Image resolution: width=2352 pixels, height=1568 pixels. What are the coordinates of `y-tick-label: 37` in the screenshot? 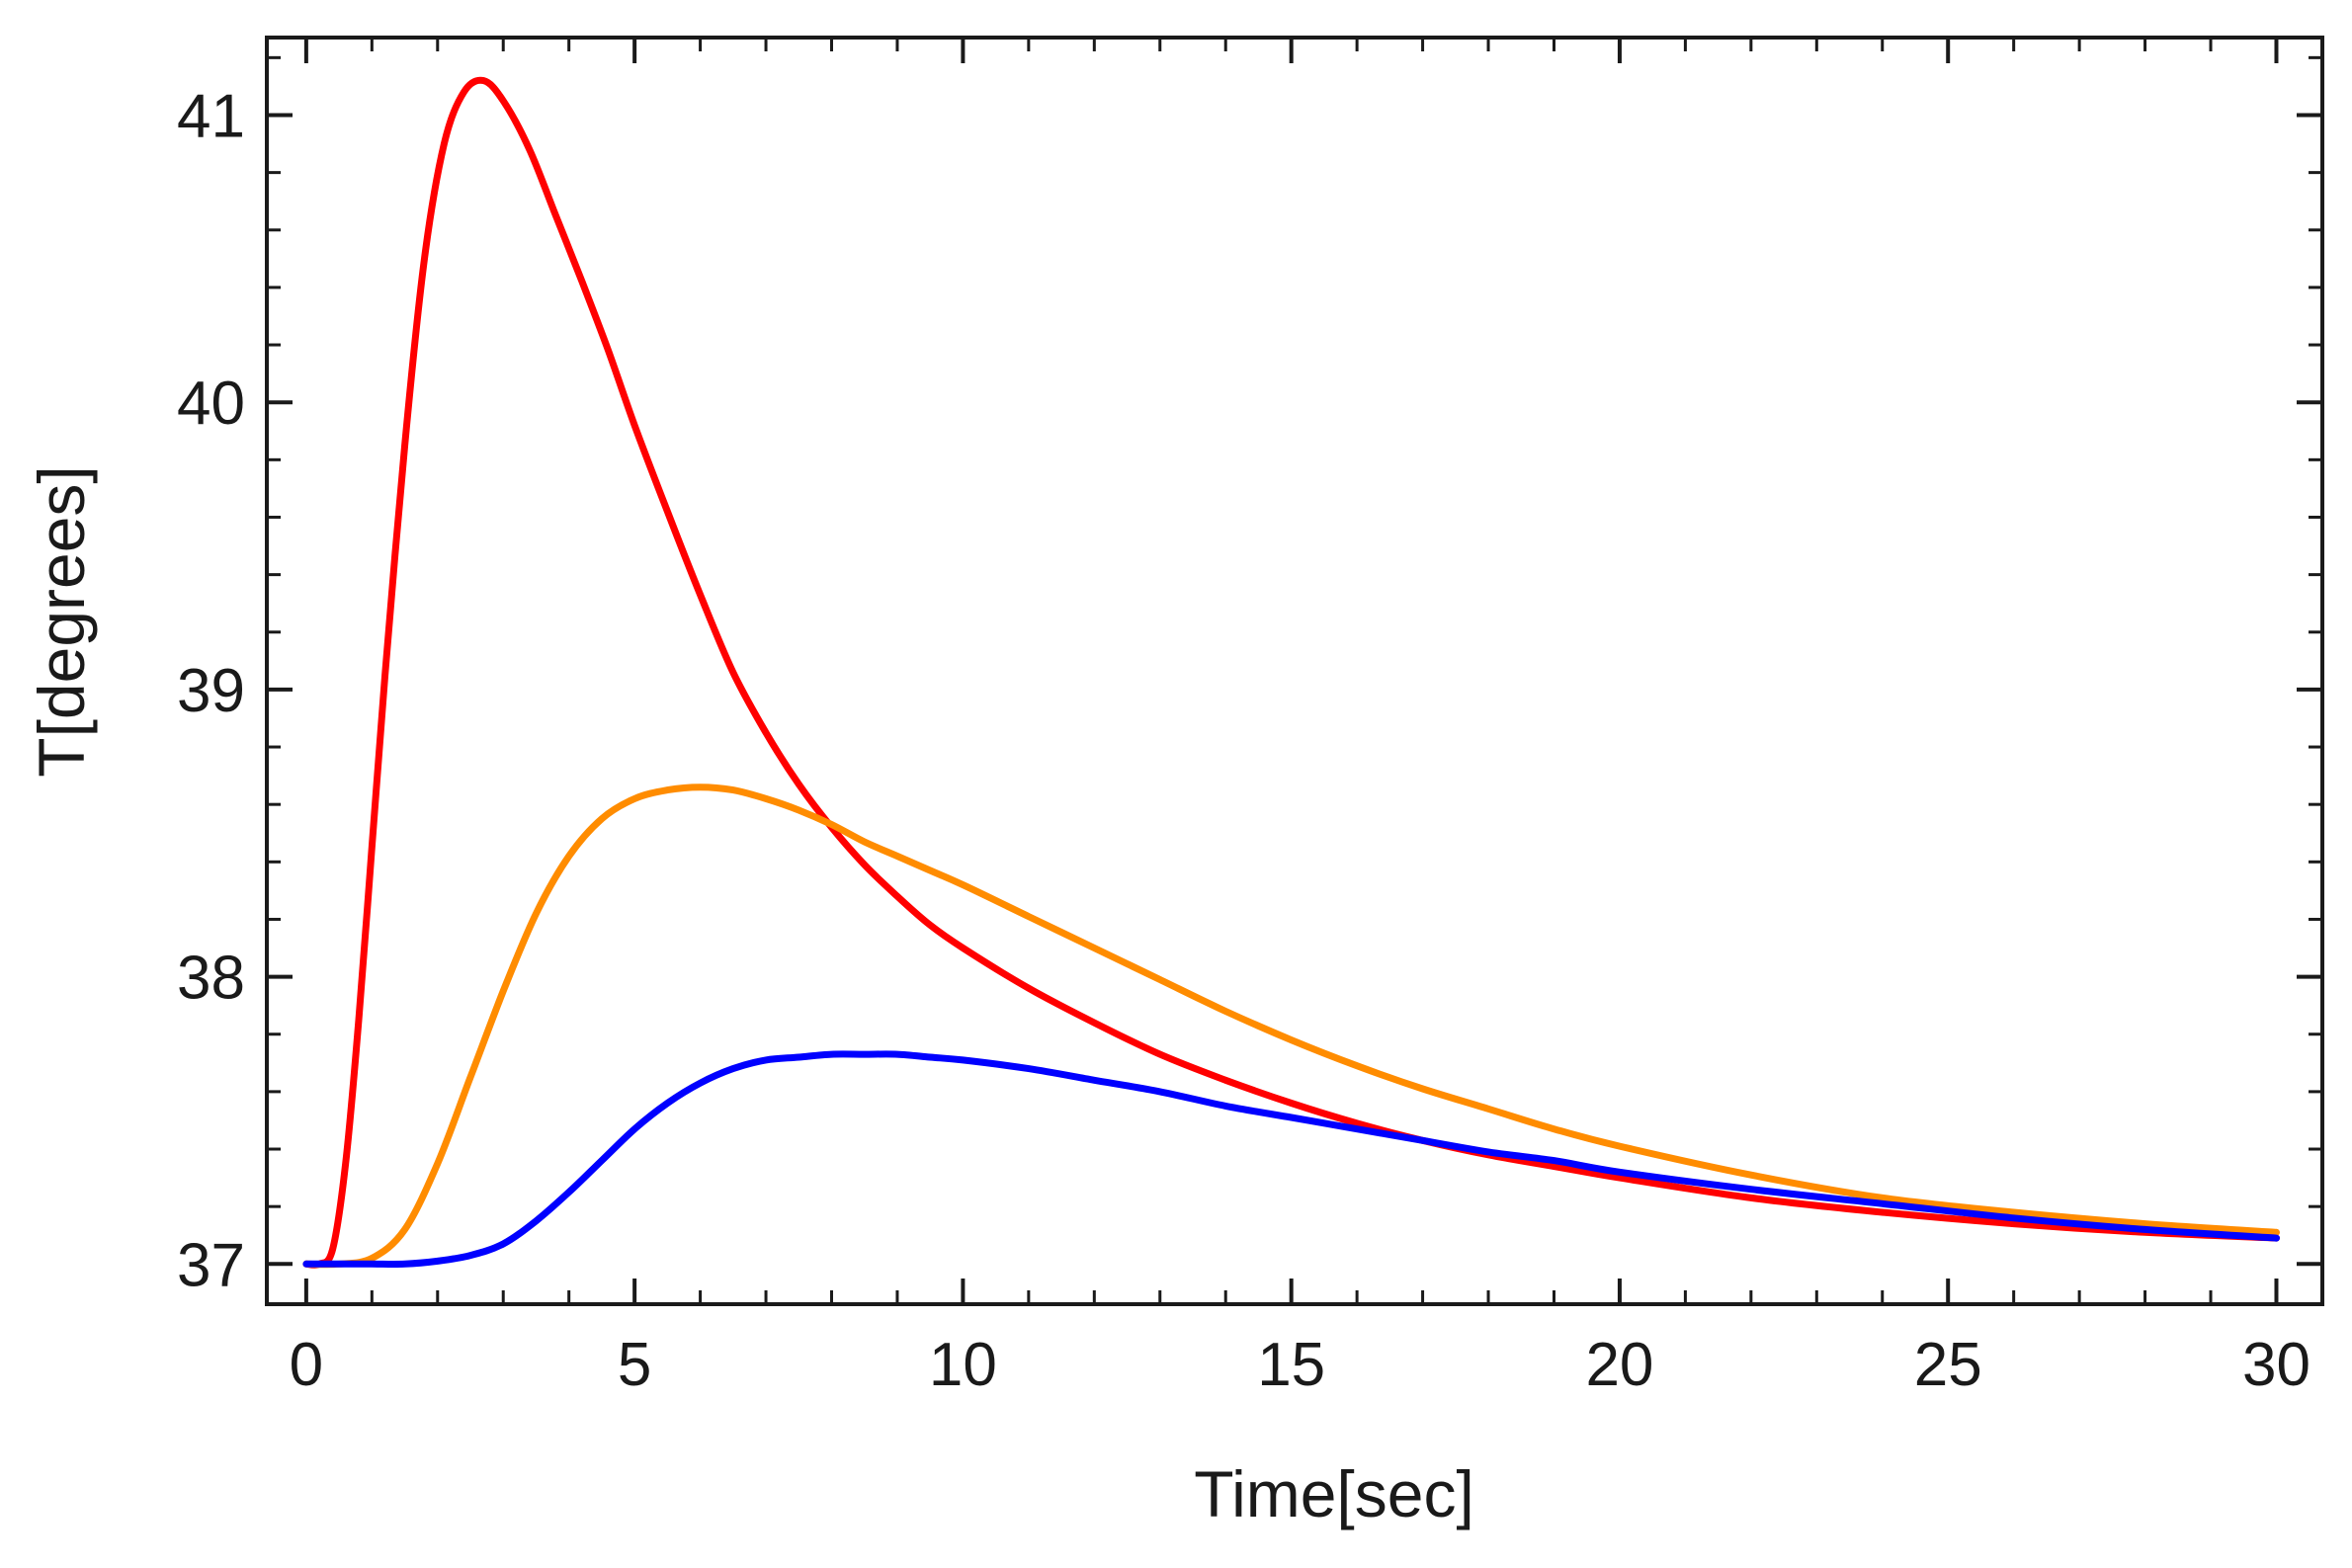 It's located at (211, 1265).